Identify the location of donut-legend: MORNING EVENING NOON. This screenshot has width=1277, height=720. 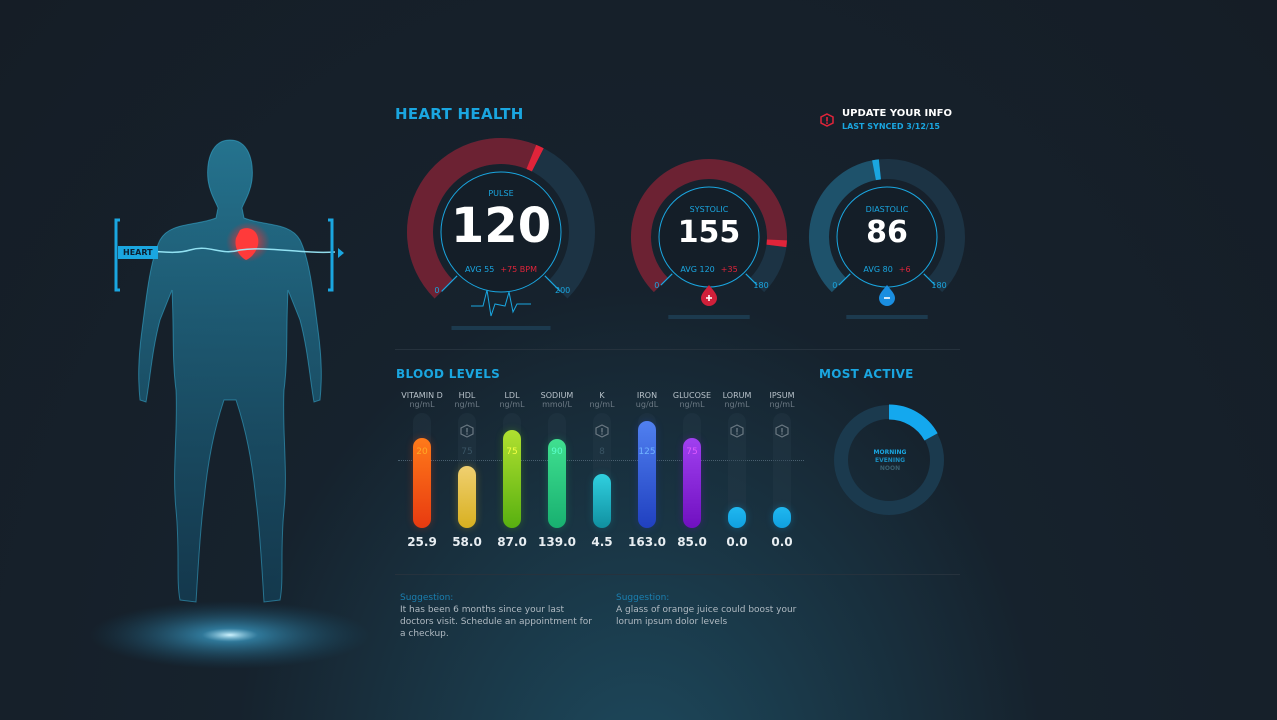
(890, 461).